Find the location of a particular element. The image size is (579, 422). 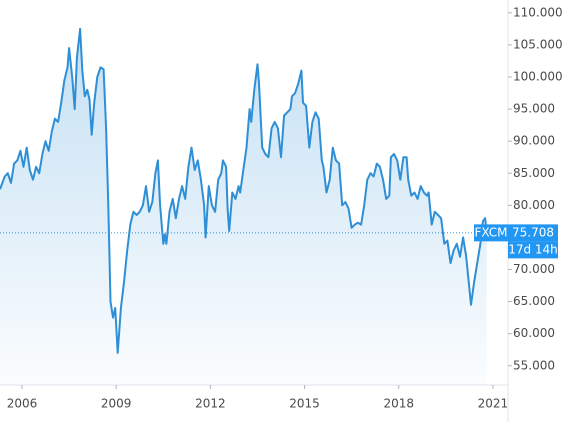

x-tick-label: 2015 is located at coordinates (304, 404).